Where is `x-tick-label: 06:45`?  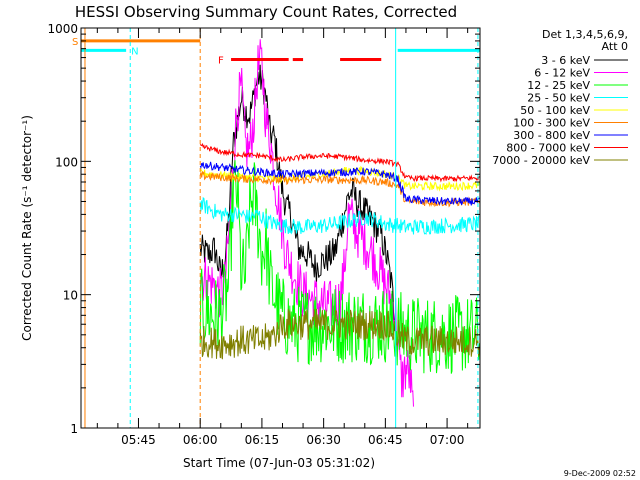 x-tick-label: 06:45 is located at coordinates (385, 440).